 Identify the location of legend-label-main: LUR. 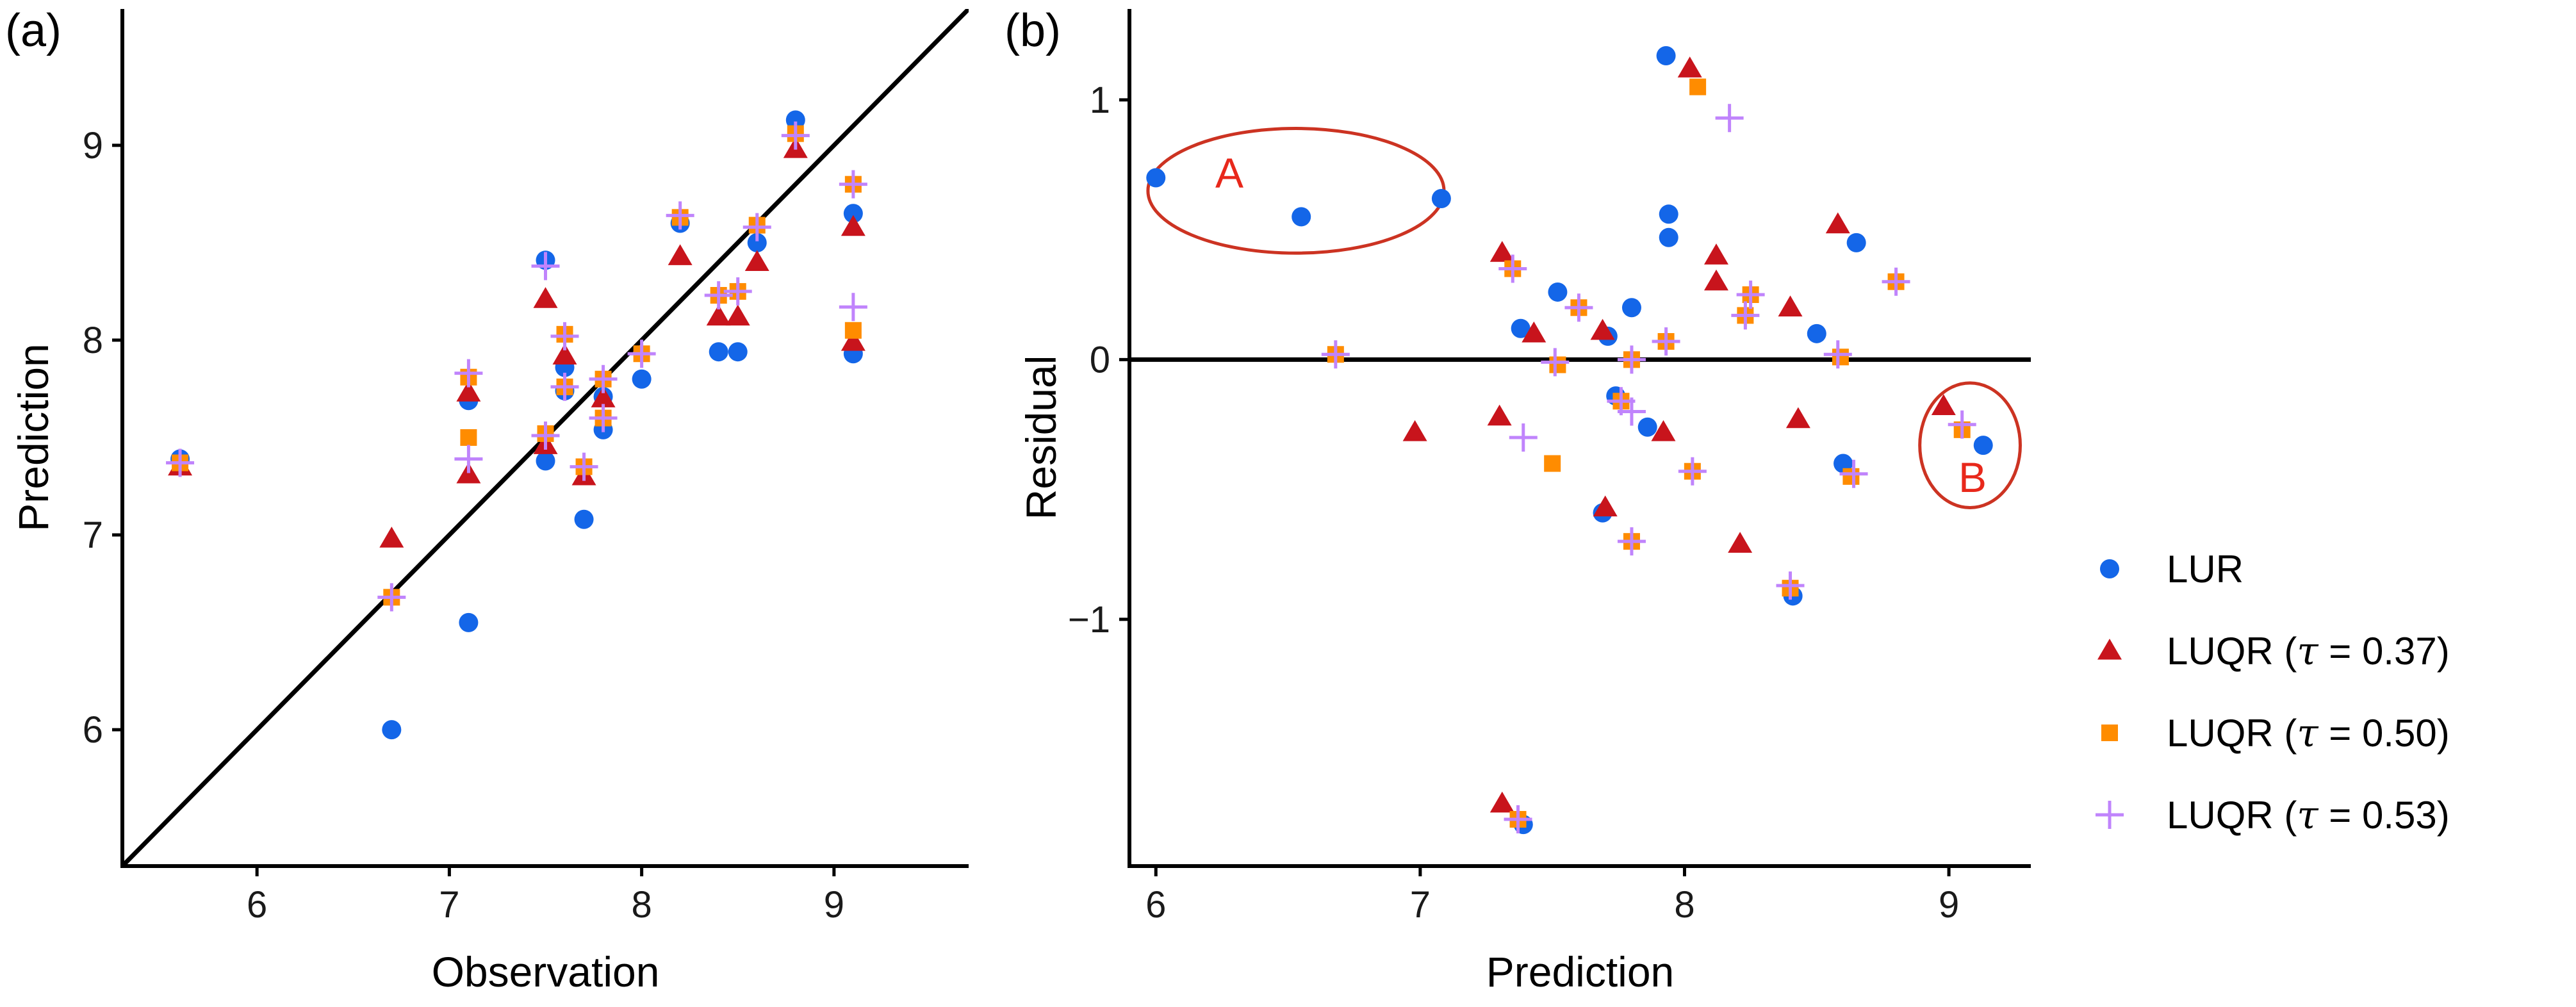
(2205, 569).